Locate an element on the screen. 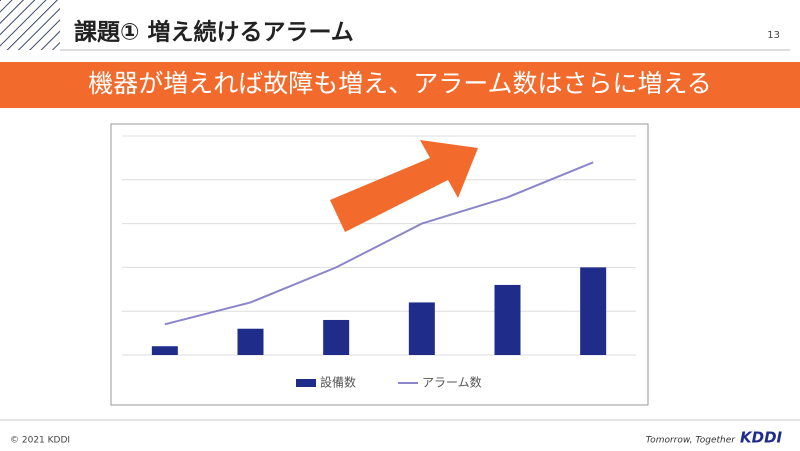 This screenshot has height=451, width=800. legend-label: 設備数 is located at coordinates (338, 382).